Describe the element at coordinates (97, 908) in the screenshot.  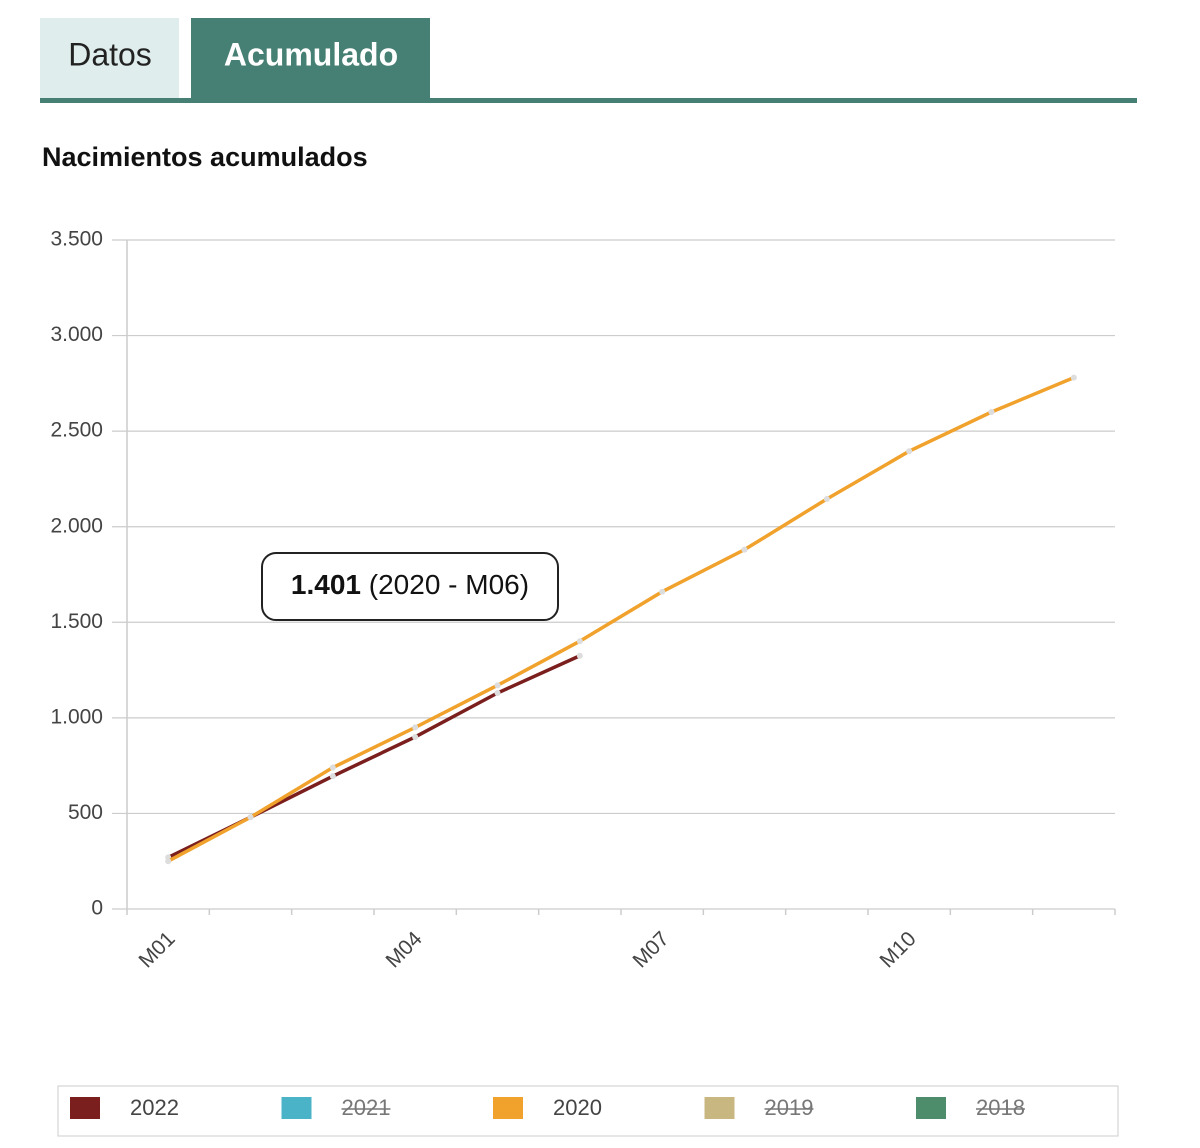
I see `y-tick-label: 0` at that location.